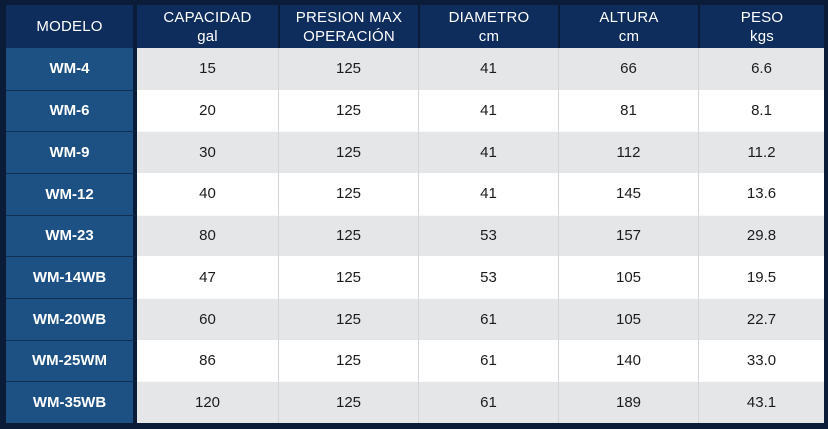 The height and width of the screenshot is (429, 828). What do you see at coordinates (71, 277) in the screenshot?
I see `model-cell: WM-14WB` at bounding box center [71, 277].